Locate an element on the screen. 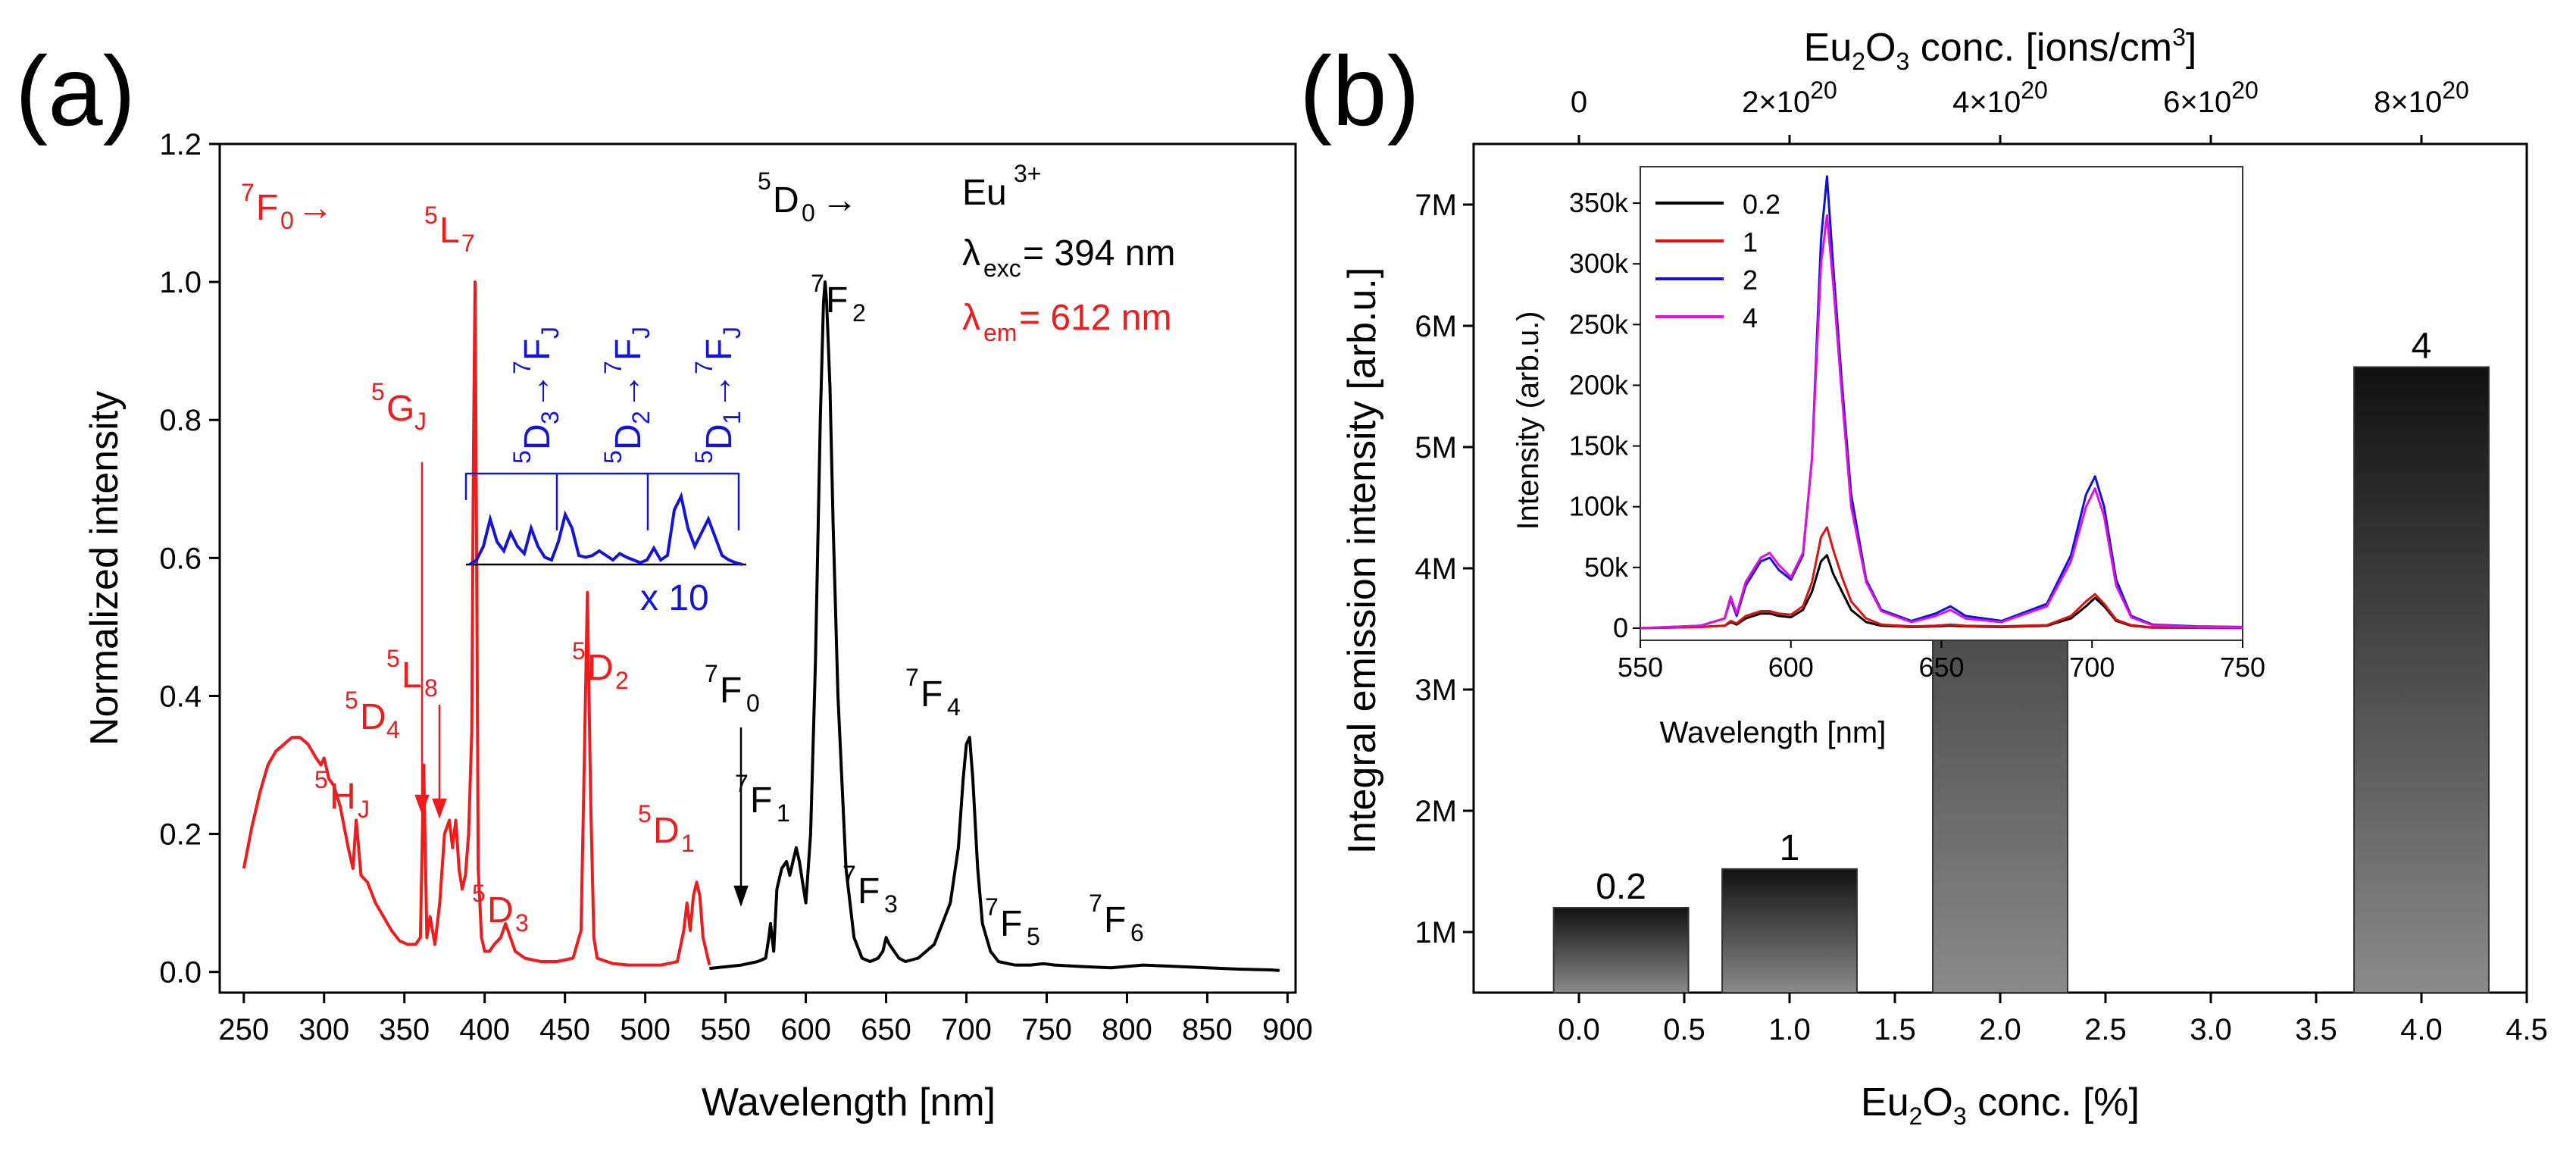 The height and width of the screenshot is (1151, 2576). x10-label: x 10 is located at coordinates (674, 598).